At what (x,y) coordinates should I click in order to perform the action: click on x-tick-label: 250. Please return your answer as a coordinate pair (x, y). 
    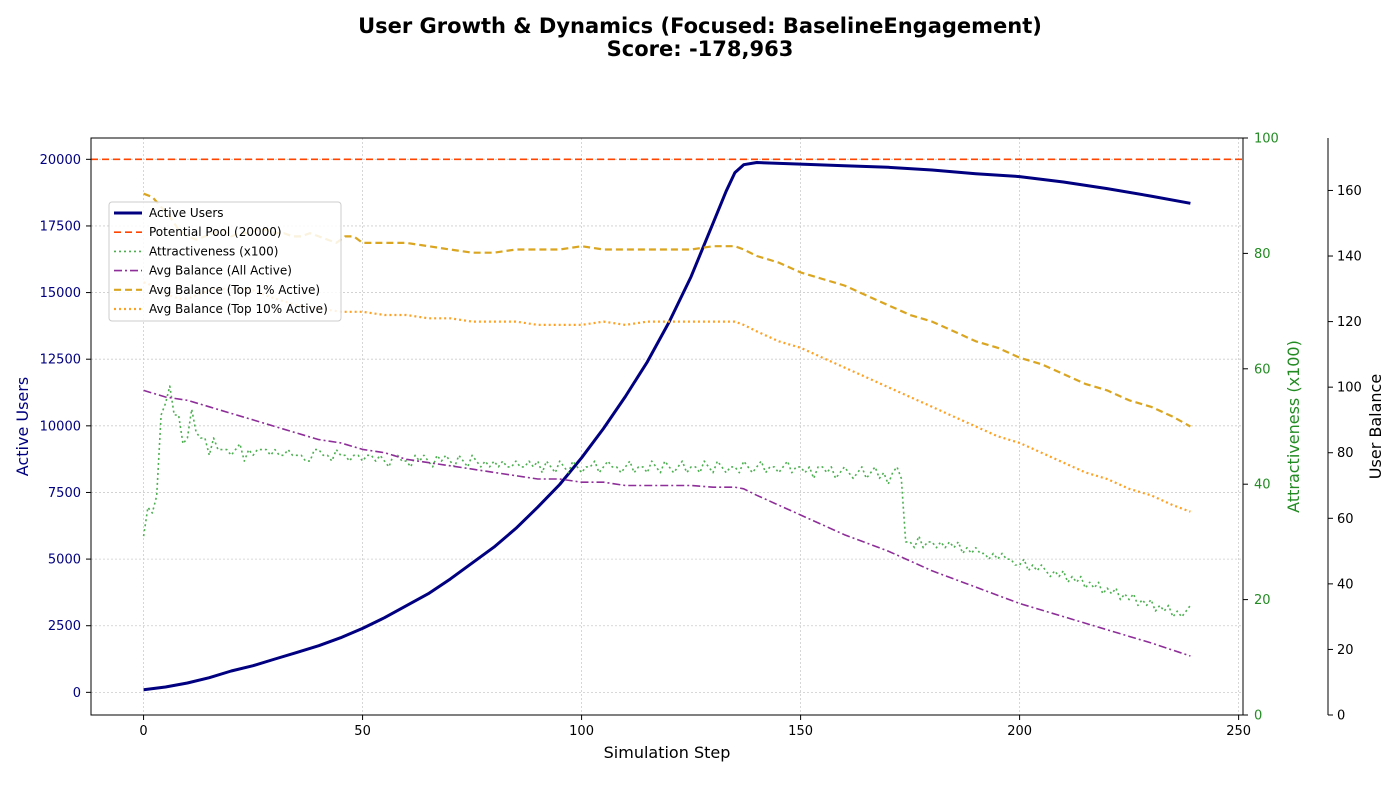
    Looking at the image, I should click on (1238, 731).